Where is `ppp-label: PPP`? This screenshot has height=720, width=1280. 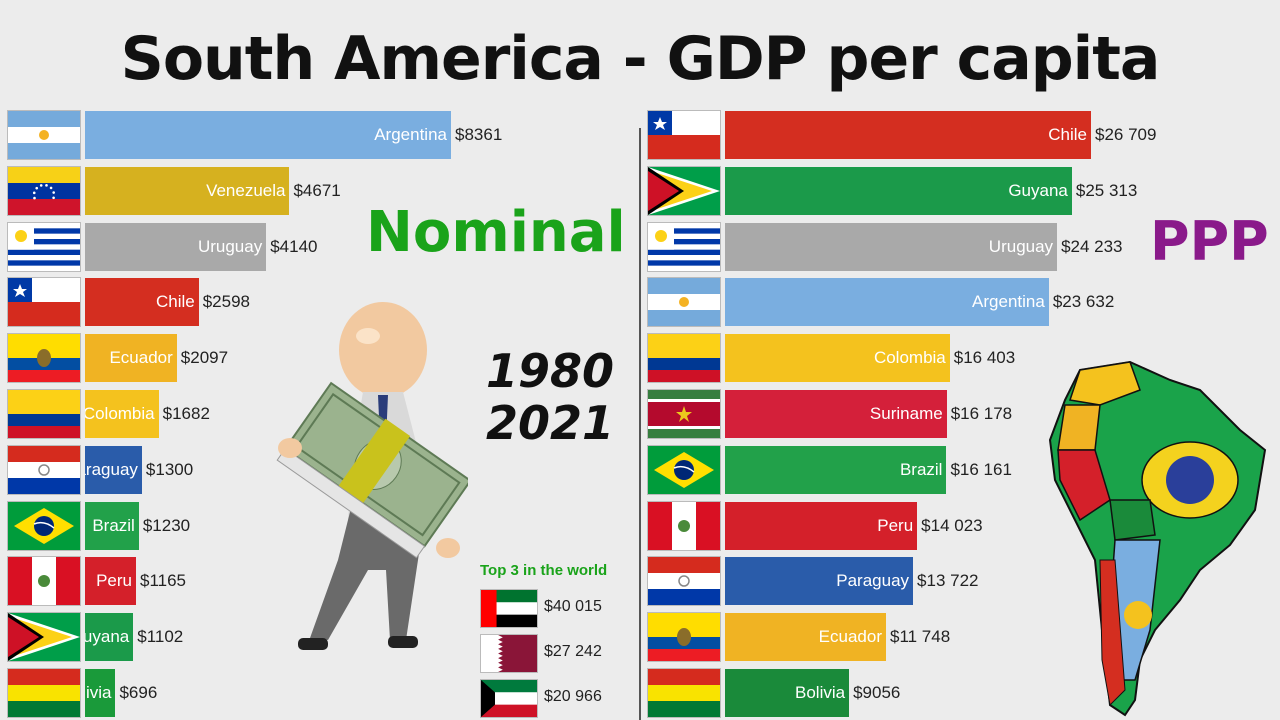 ppp-label: PPP is located at coordinates (1209, 241).